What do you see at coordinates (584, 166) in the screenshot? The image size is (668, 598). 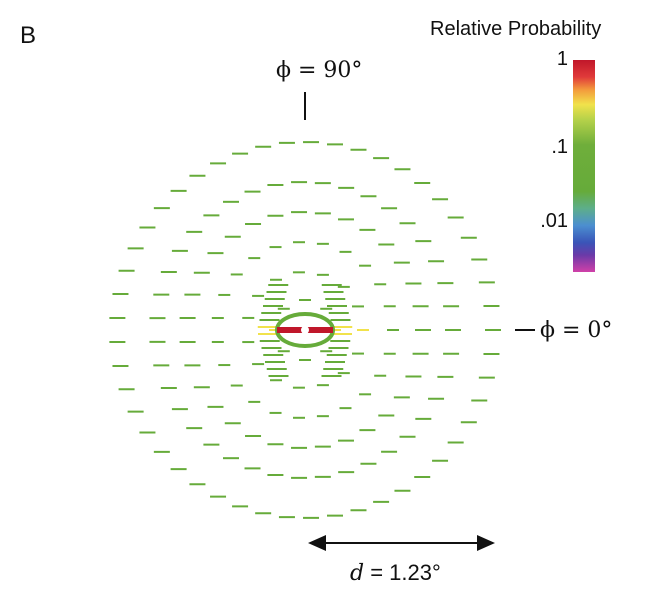 I see `colorbar` at bounding box center [584, 166].